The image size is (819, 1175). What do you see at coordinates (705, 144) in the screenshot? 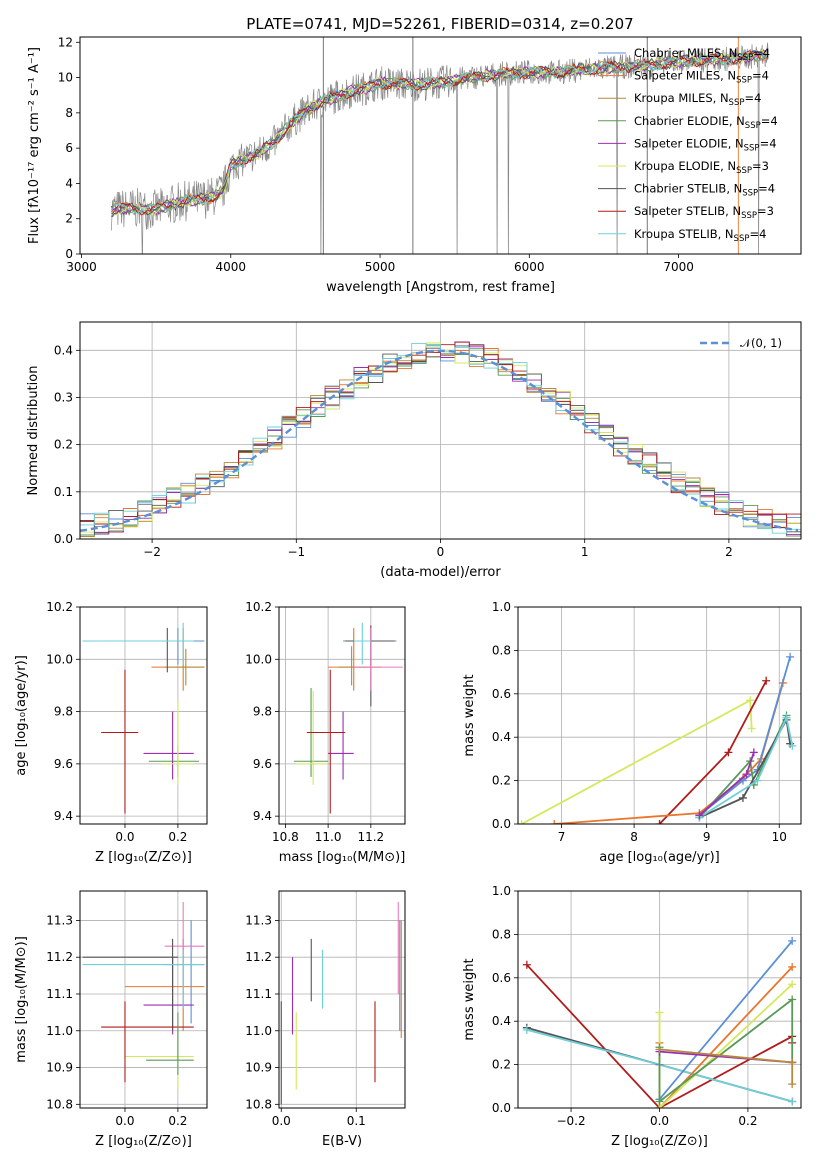
I see `legend-label: Salpeter ELODIE, NSSP=4` at bounding box center [705, 144].